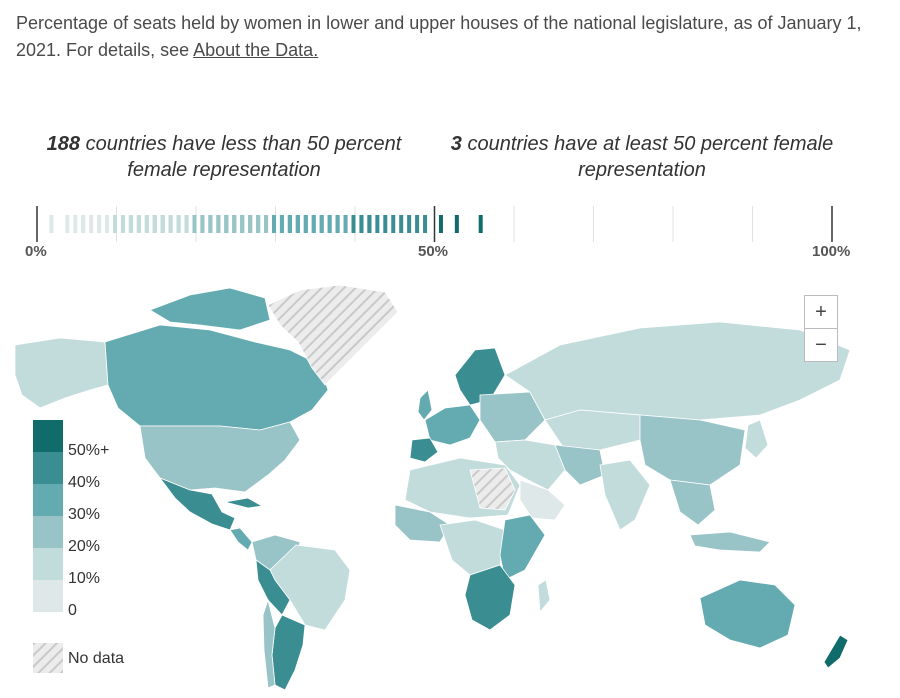 This screenshot has width=900, height=698. Describe the element at coordinates (490, 597) in the screenshot. I see `southern-africa` at that location.